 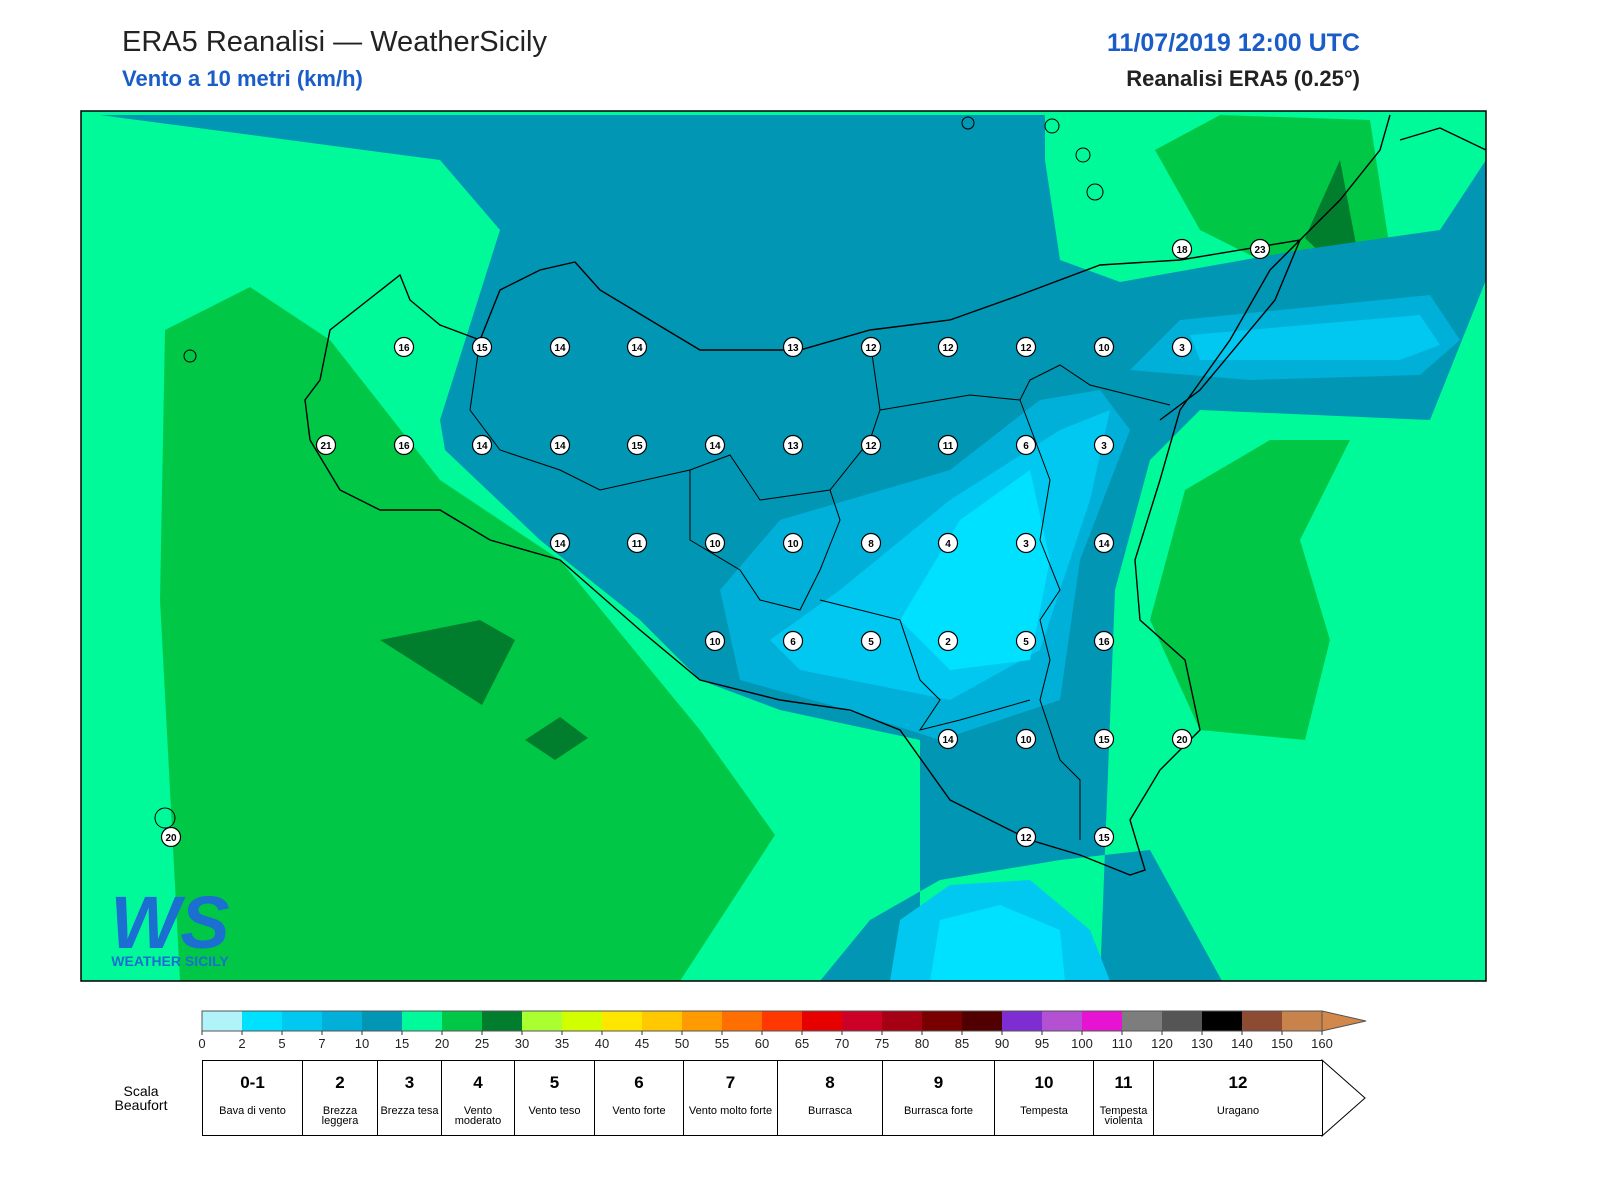 What do you see at coordinates (1233, 43) in the screenshot?
I see `datetime: 11/07/2019 12:00 UTC` at bounding box center [1233, 43].